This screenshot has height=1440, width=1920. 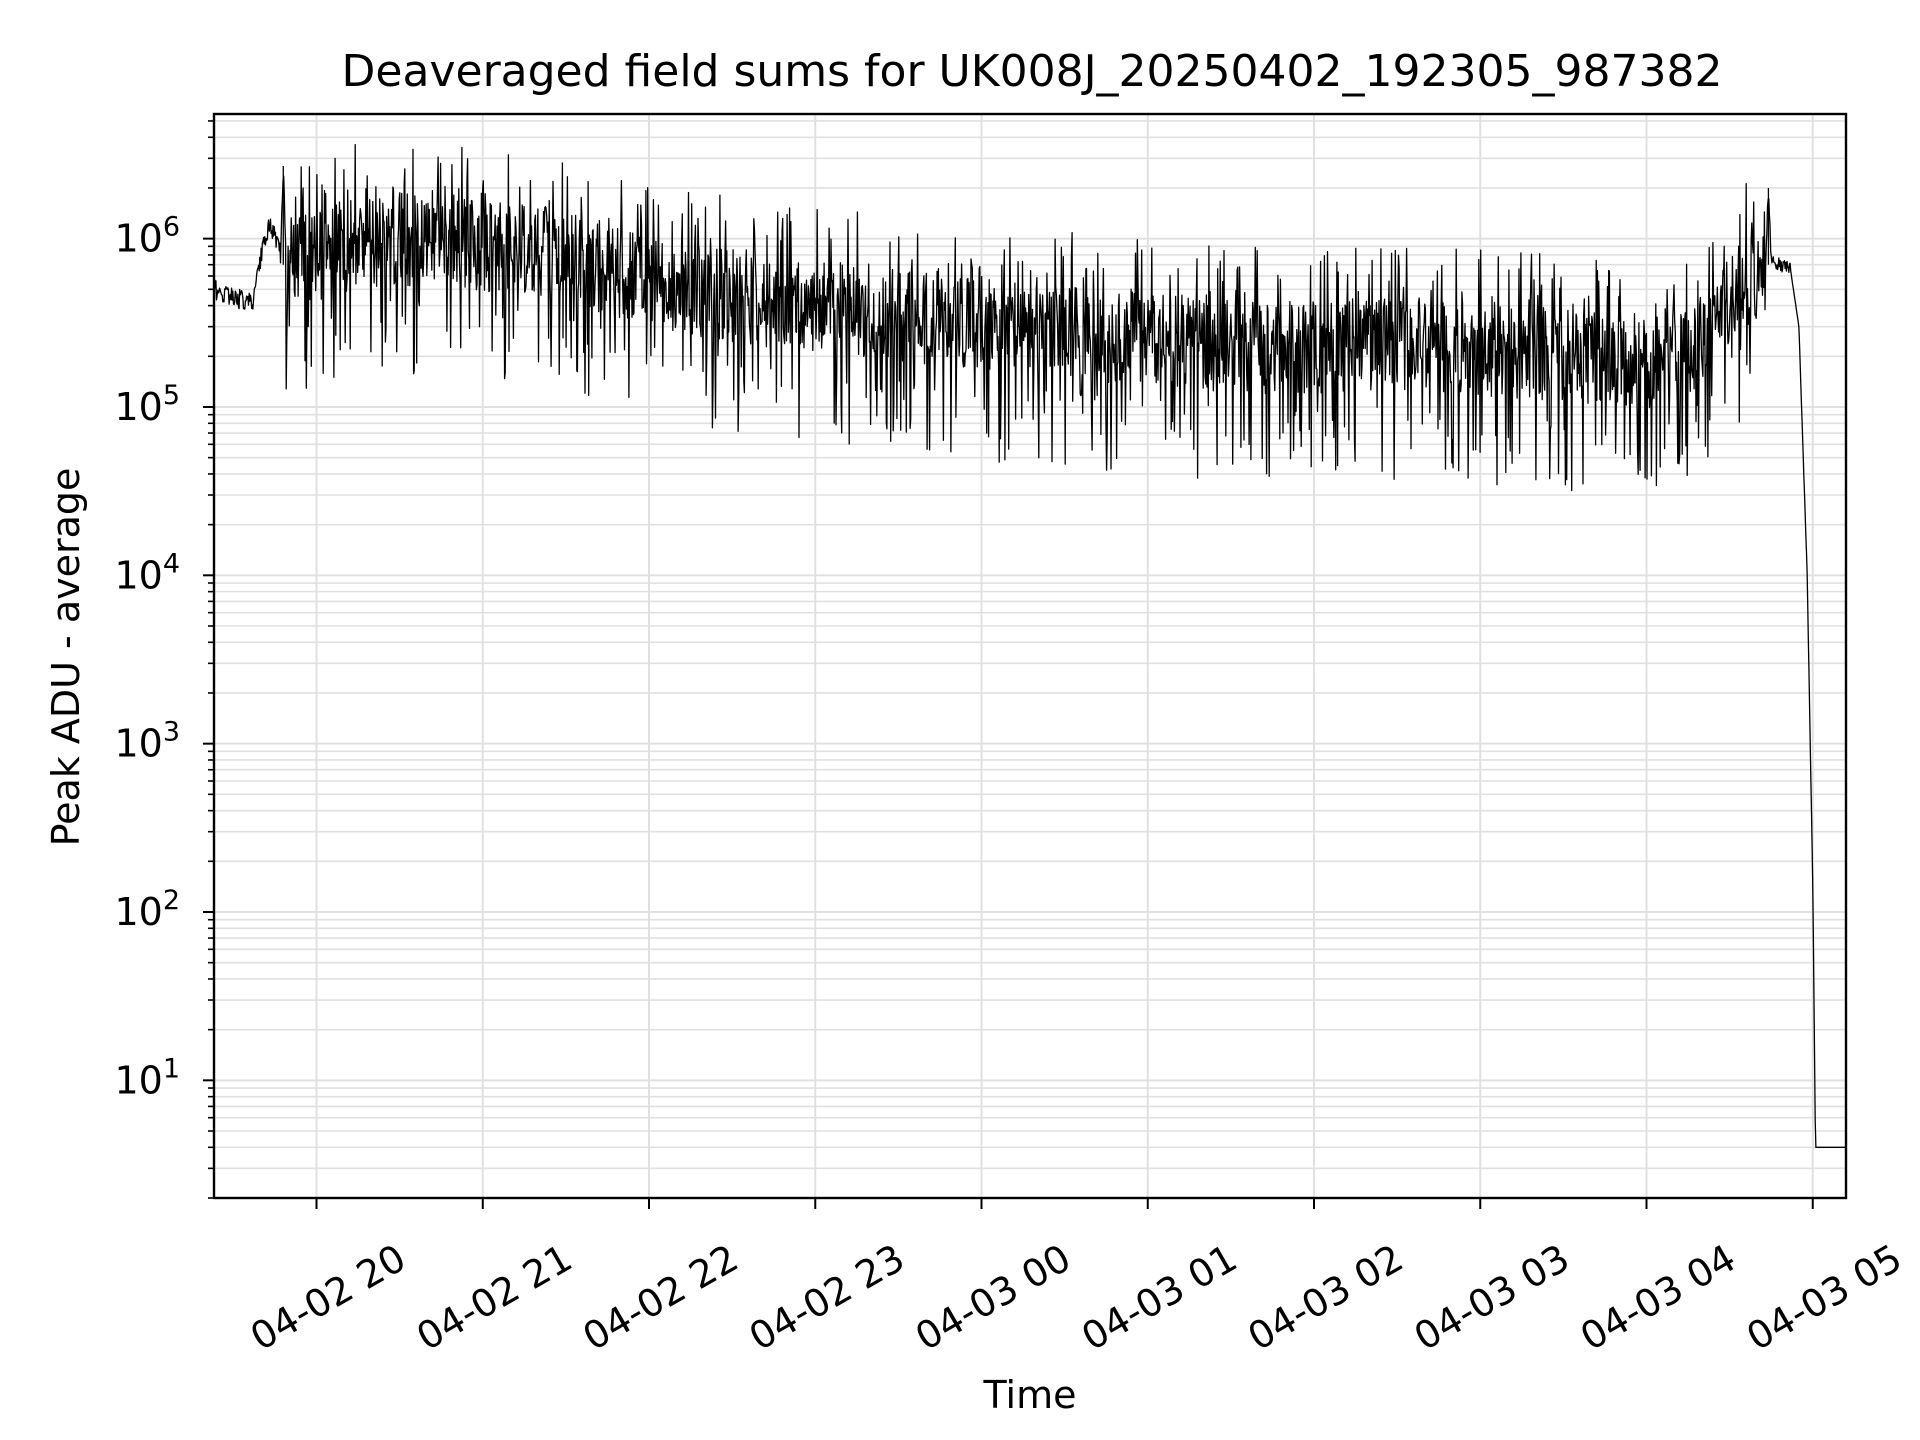 I want to click on y-axis-label: Peak ADU - average, so click(x=66, y=657).